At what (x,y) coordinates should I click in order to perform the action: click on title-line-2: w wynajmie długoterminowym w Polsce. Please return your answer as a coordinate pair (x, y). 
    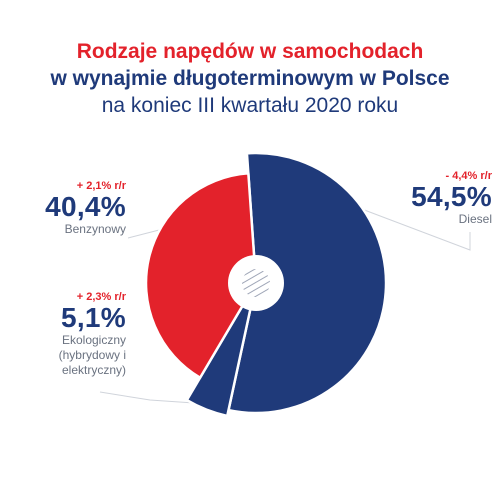
    Looking at the image, I should click on (250, 78).